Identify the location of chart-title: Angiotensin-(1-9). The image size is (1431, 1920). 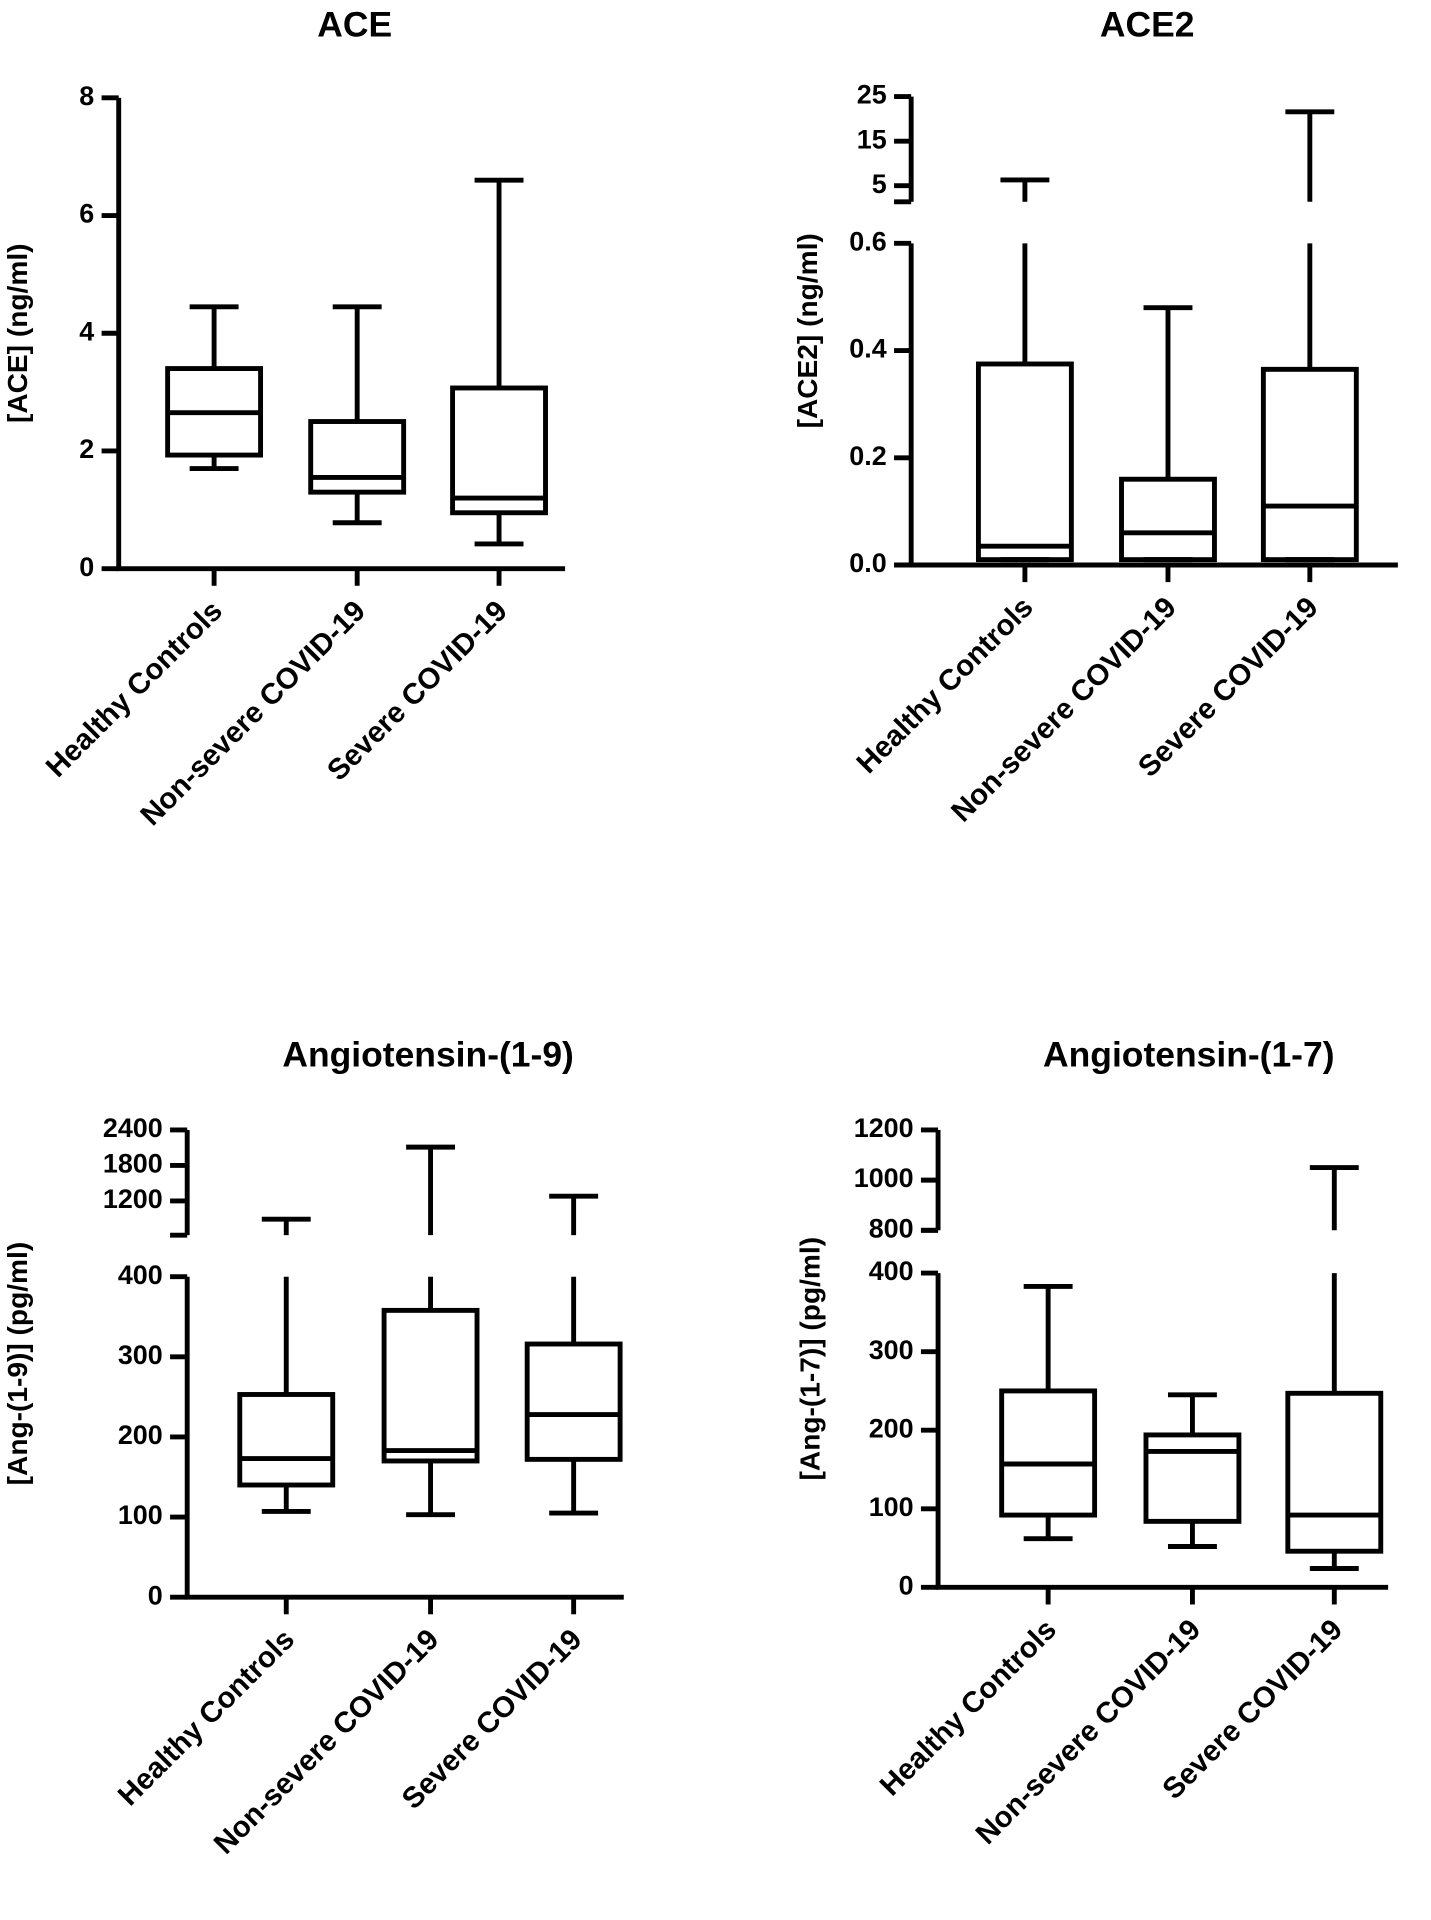
(427, 1054).